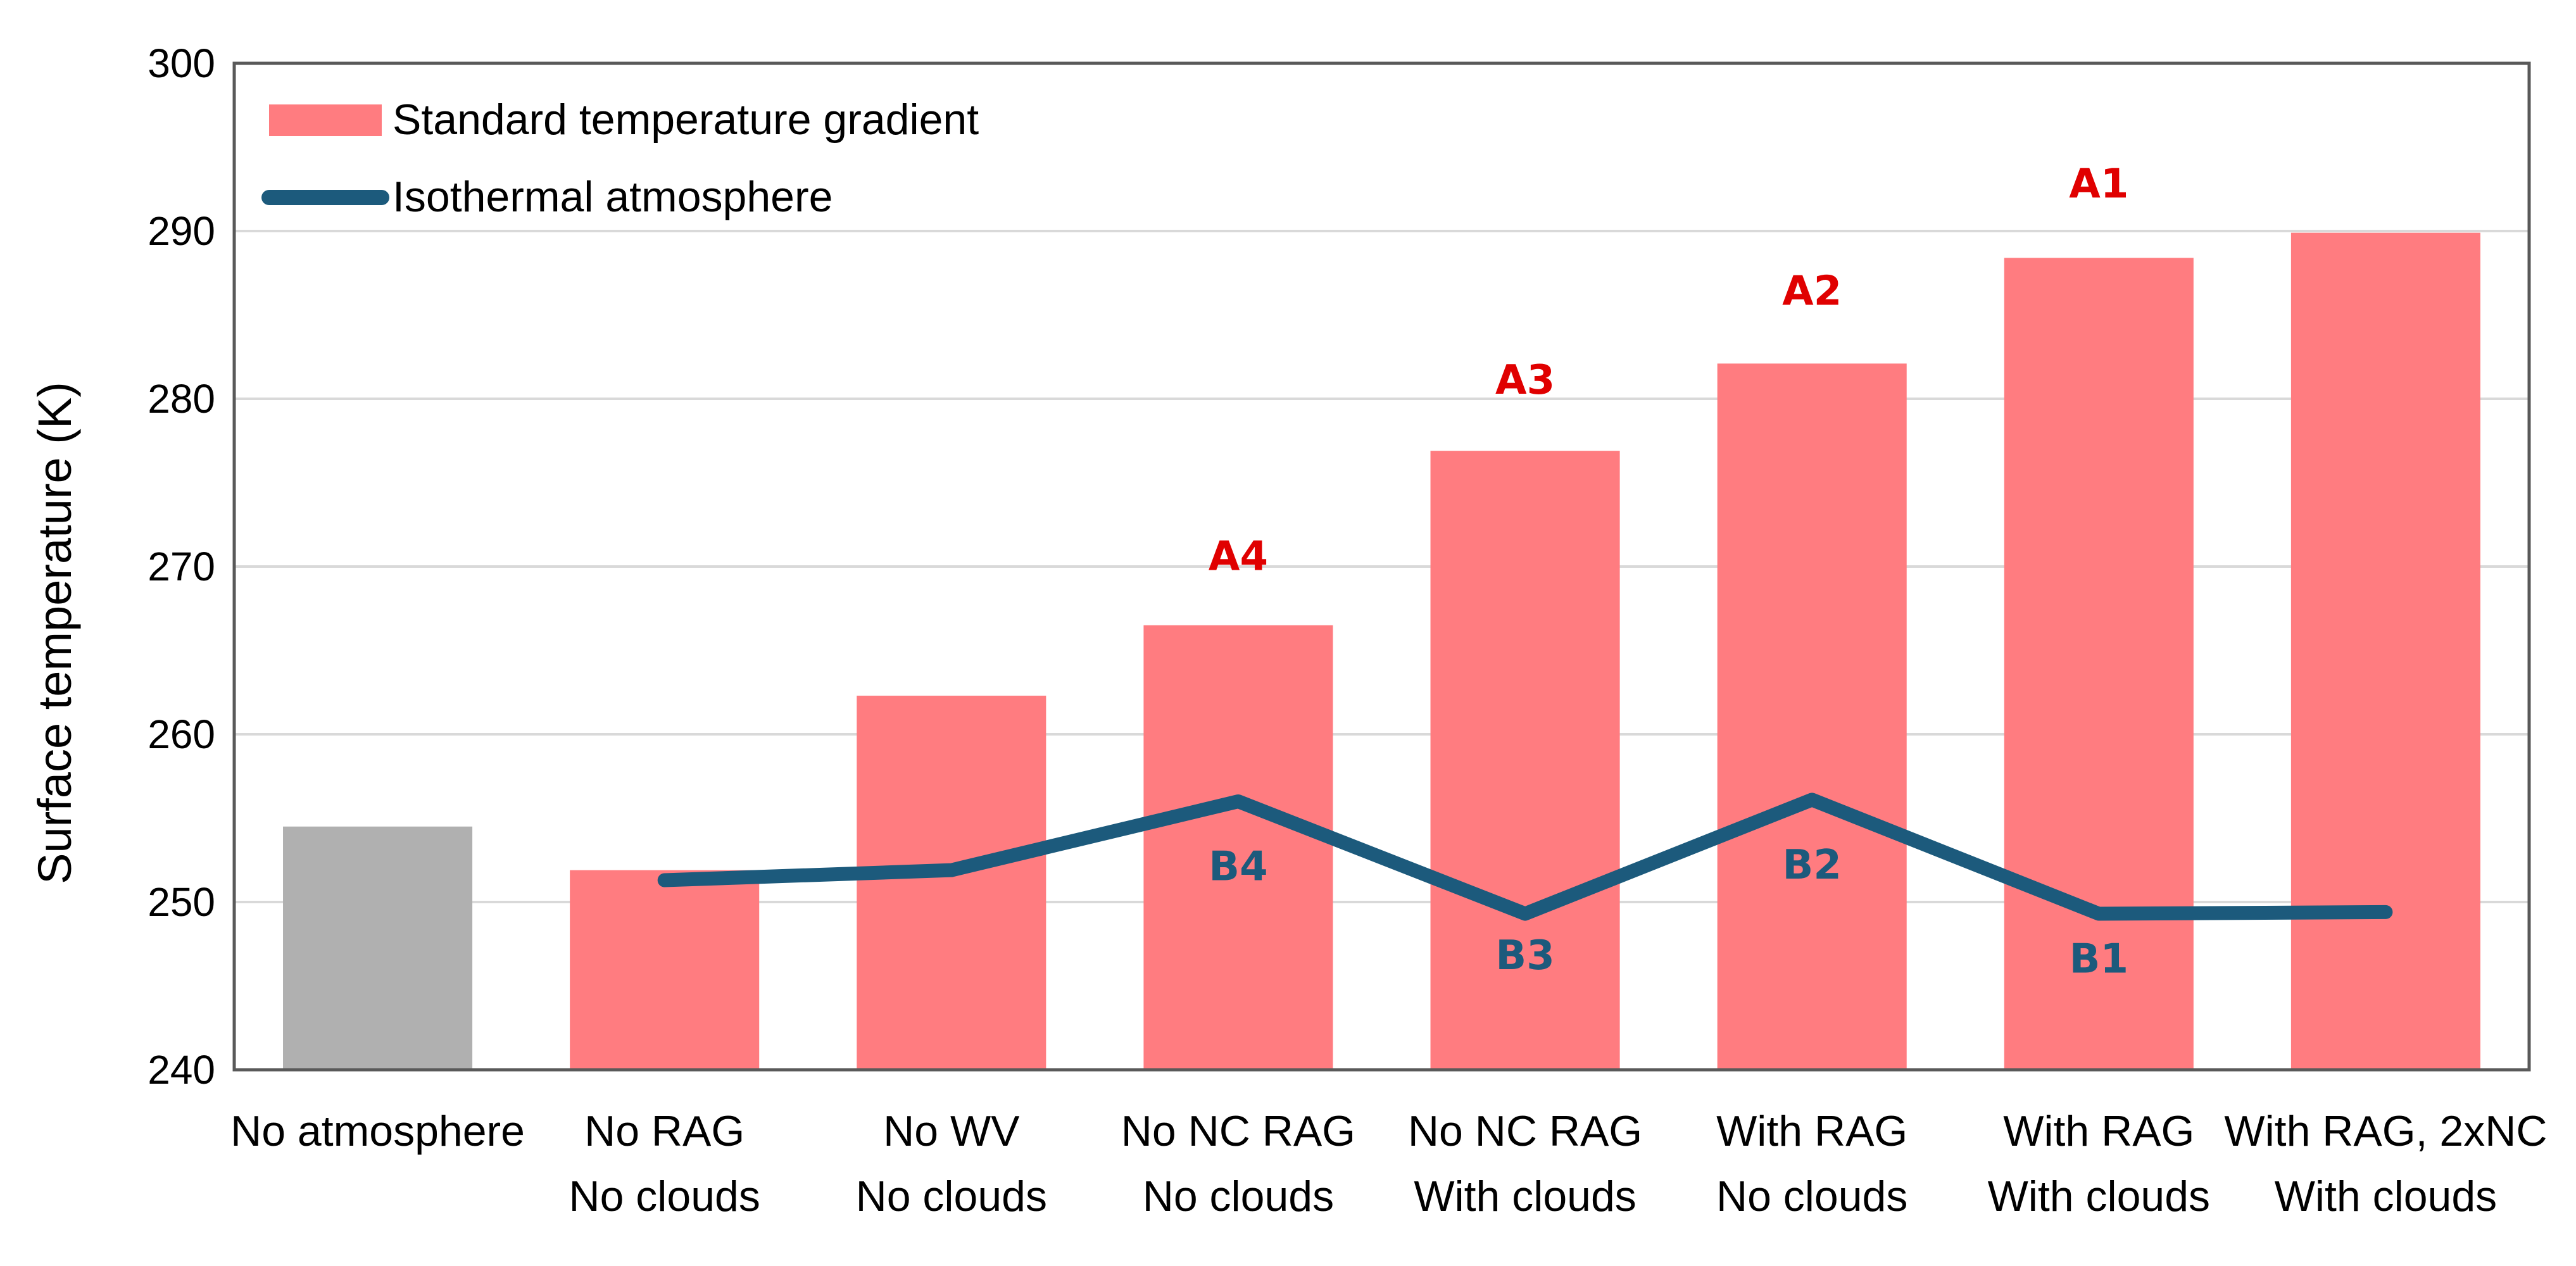 The image size is (2576, 1266). What do you see at coordinates (181, 231) in the screenshot?
I see `y-tick-label: 290` at bounding box center [181, 231].